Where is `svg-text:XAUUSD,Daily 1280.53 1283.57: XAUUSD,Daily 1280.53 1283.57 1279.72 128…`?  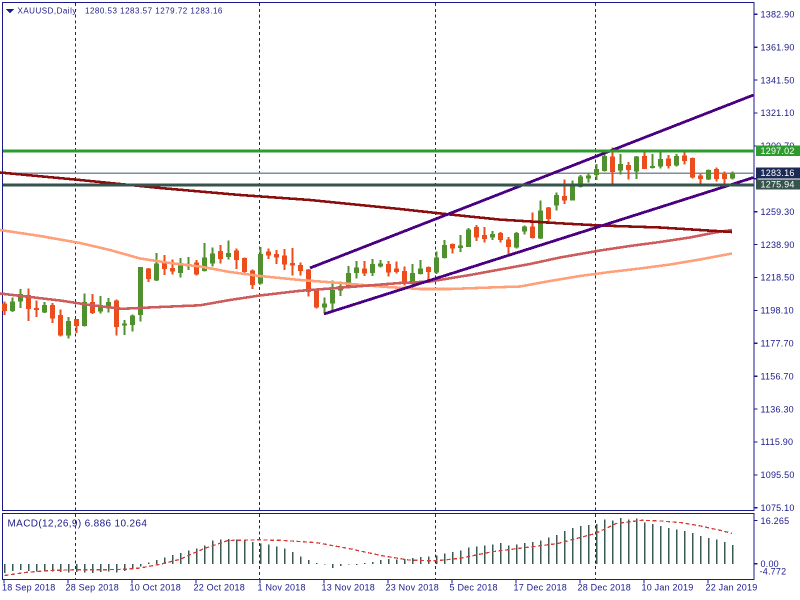 svg-text:XAUUSD,Daily 1280.53 1283.57: XAUUSD,Daily 1280.53 1283.57 1279.72 128… is located at coordinates (120, 11).